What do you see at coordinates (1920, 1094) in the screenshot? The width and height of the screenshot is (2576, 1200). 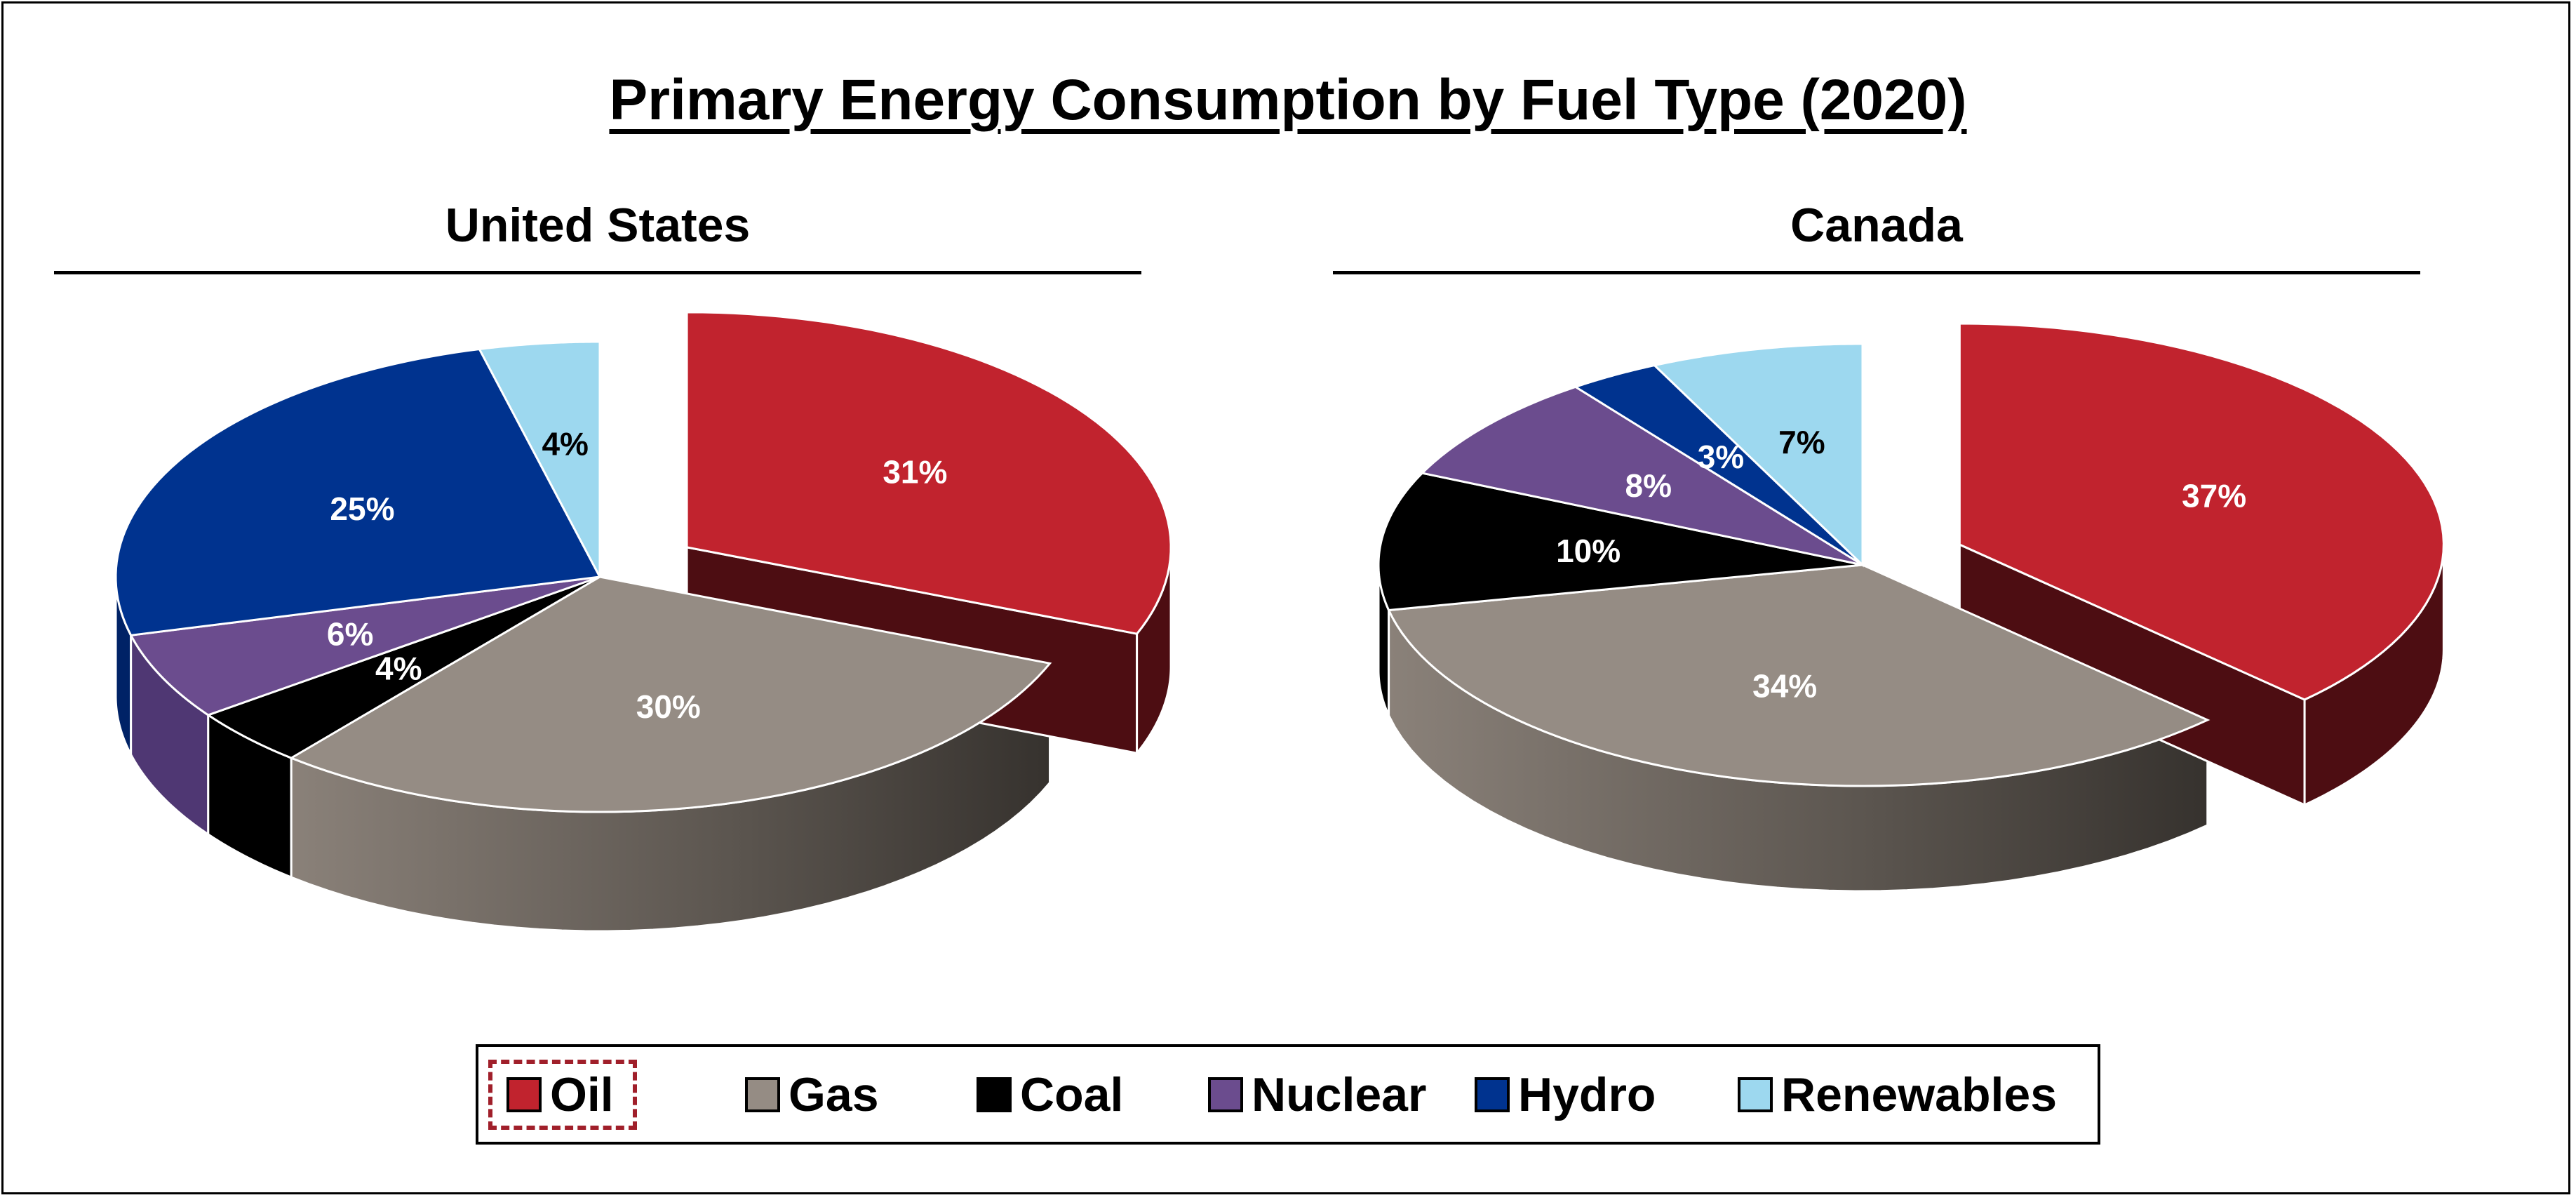 I see `legend-label-renewables: Renewables` at bounding box center [1920, 1094].